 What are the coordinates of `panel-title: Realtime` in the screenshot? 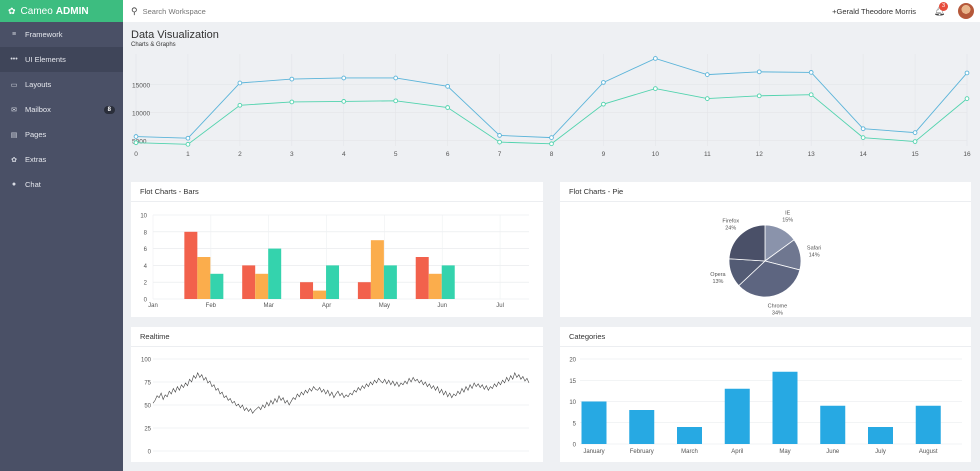 It's located at (337, 337).